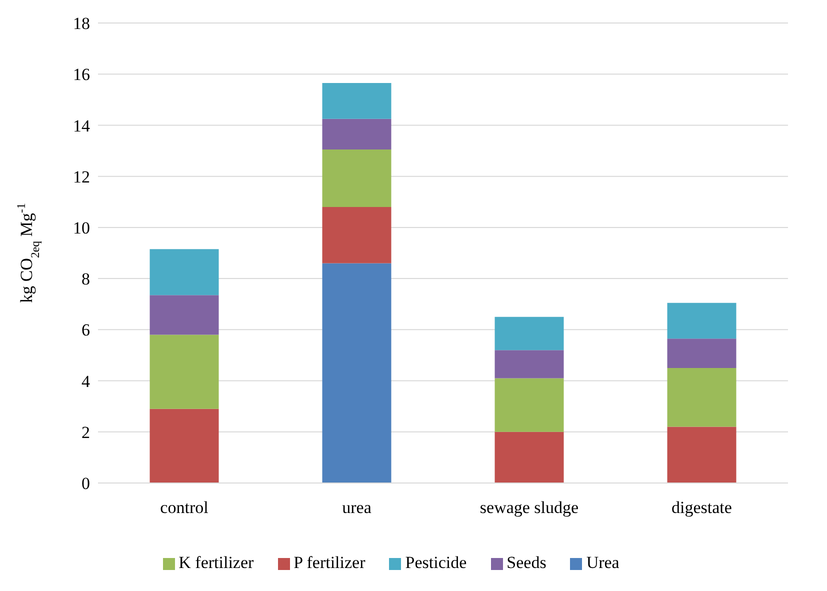  What do you see at coordinates (86, 330) in the screenshot?
I see `y-tick-label: 6` at bounding box center [86, 330].